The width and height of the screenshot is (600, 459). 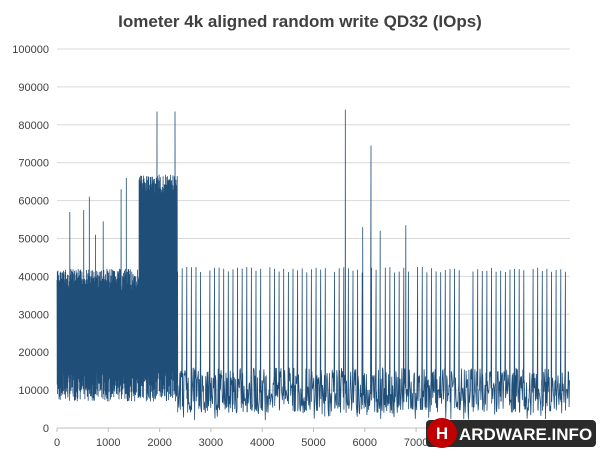 What do you see at coordinates (46, 429) in the screenshot?
I see `y-tick-label: 0` at bounding box center [46, 429].